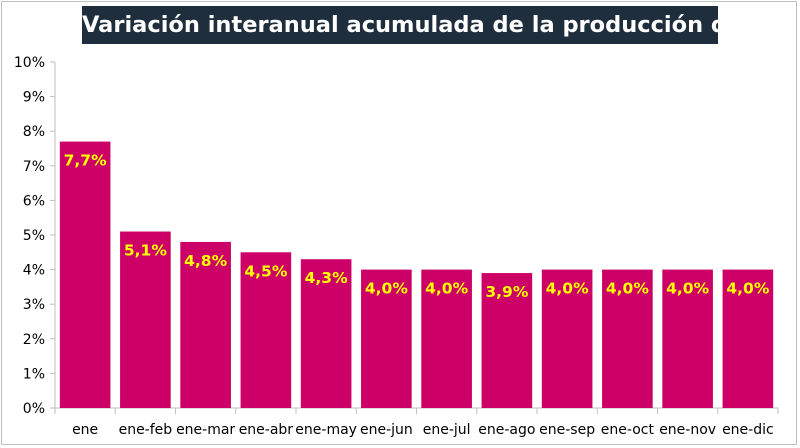 This screenshot has height=448, width=800. I want to click on category-label-ene-nov: ene-nov, so click(687, 430).